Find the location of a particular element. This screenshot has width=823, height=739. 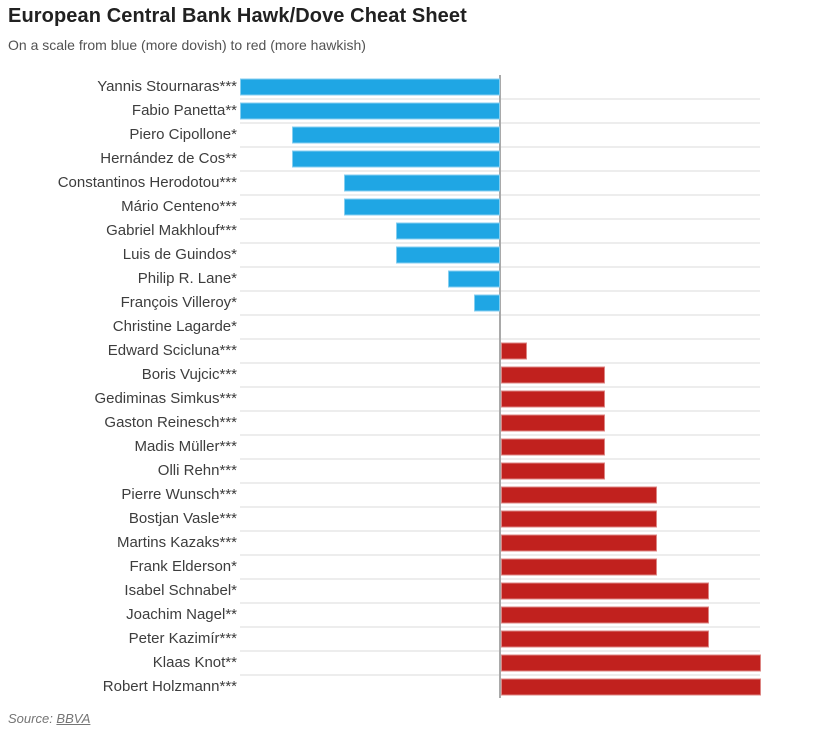

chart-row: Constantinos Herodotou*** is located at coordinates (381, 183).